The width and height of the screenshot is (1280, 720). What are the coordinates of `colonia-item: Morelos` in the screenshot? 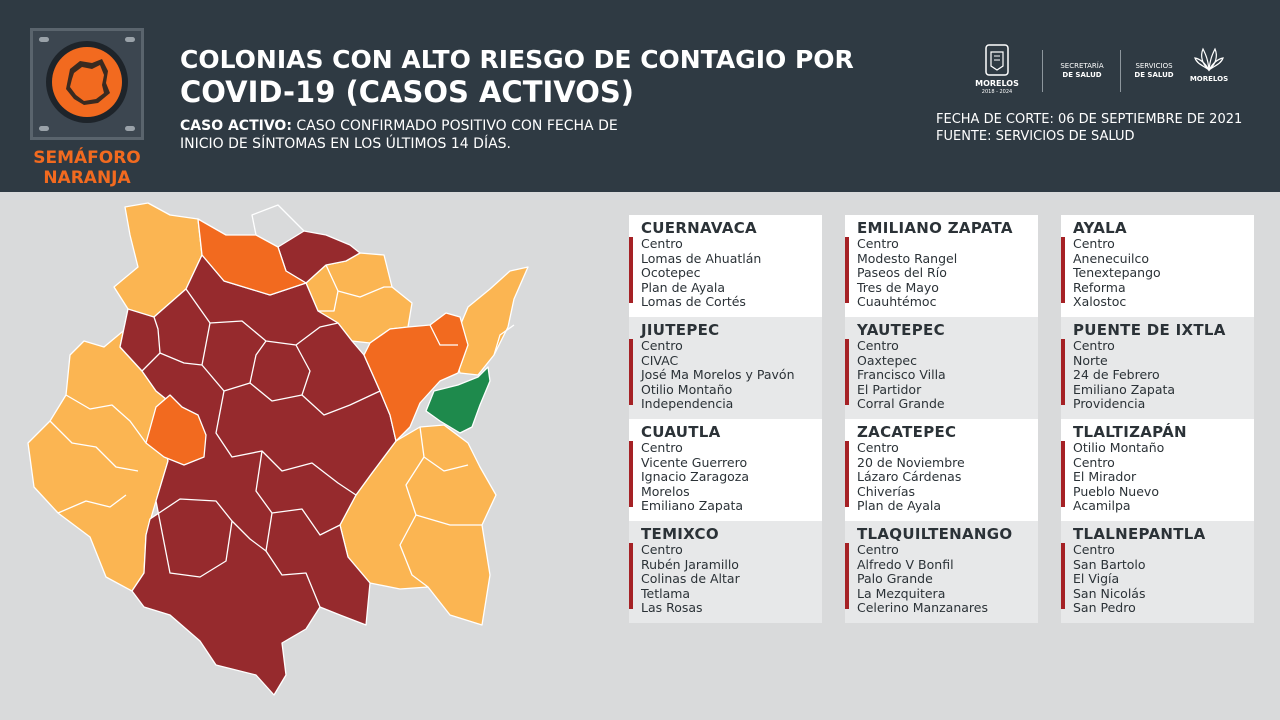 It's located at (665, 491).